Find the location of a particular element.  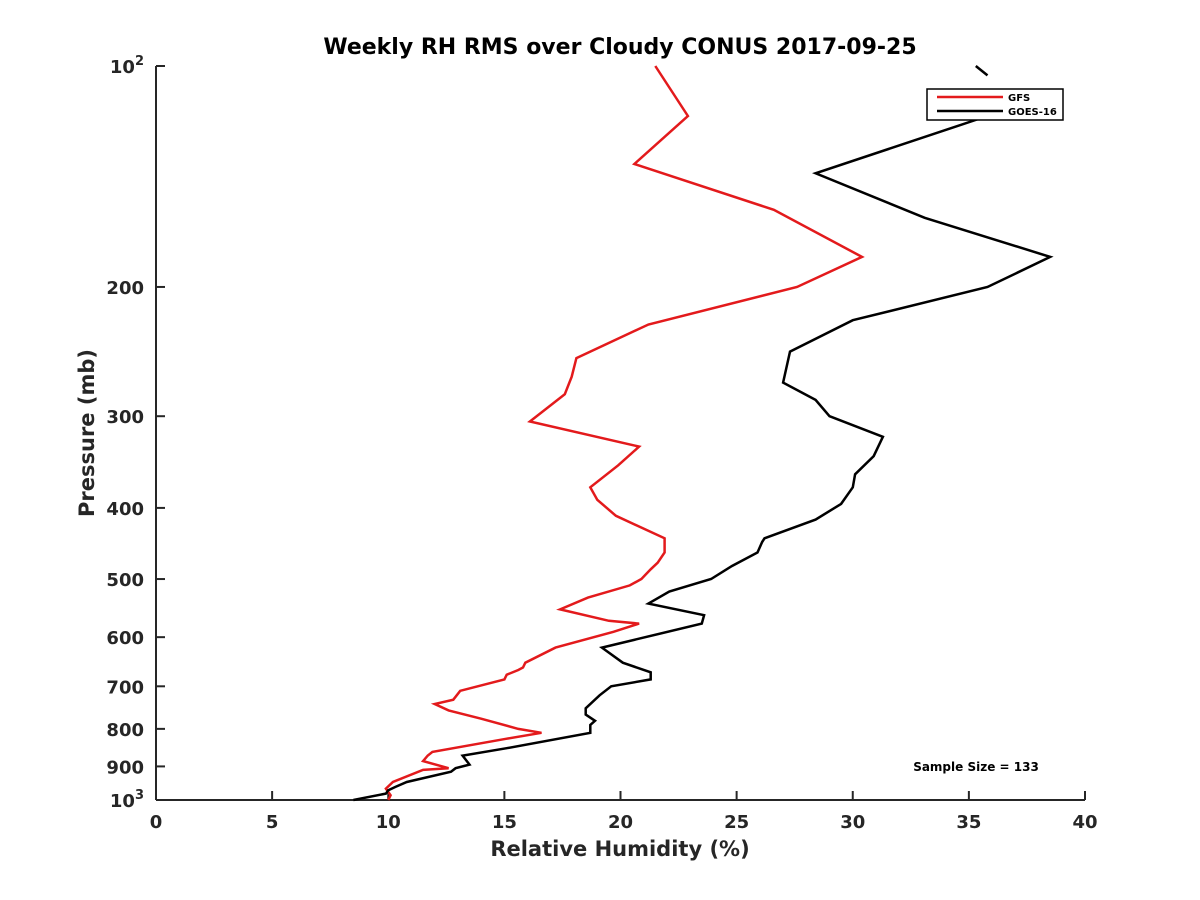

legend-box is located at coordinates (995, 104).